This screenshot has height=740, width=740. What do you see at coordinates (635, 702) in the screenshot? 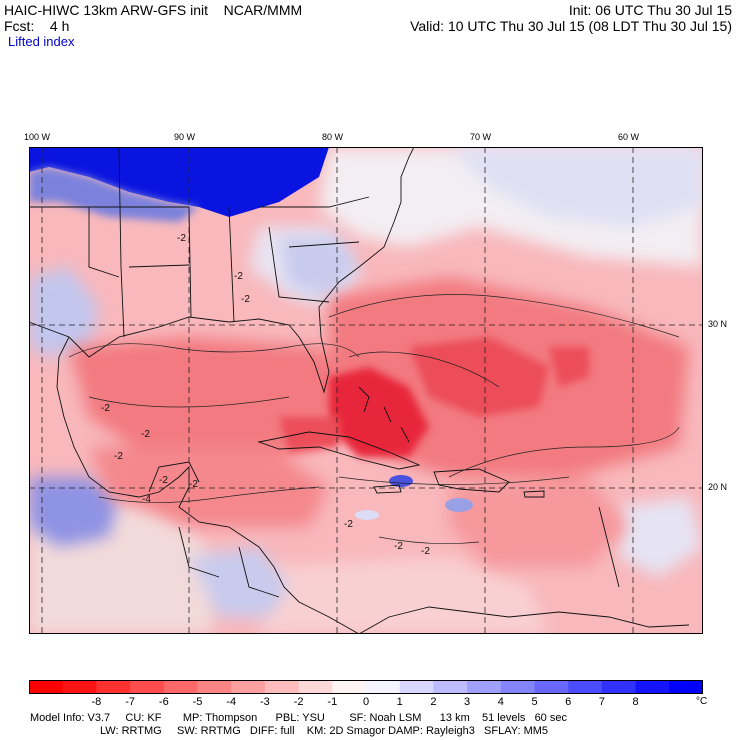
I see `colorbar-tick-label: 8` at bounding box center [635, 702].